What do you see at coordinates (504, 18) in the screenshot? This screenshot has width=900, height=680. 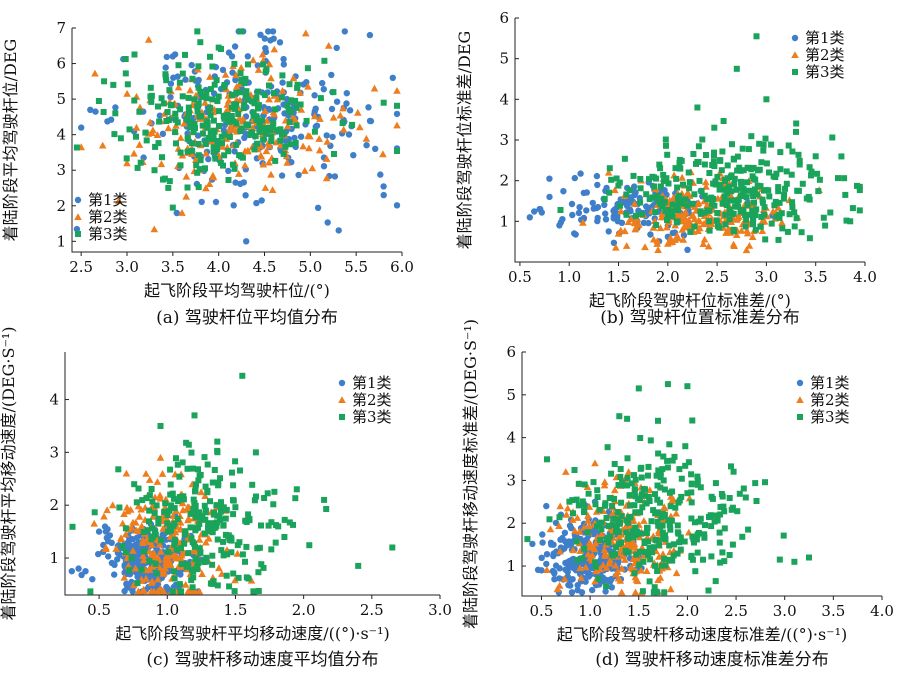 I see `y-tick-label: 6` at bounding box center [504, 18].